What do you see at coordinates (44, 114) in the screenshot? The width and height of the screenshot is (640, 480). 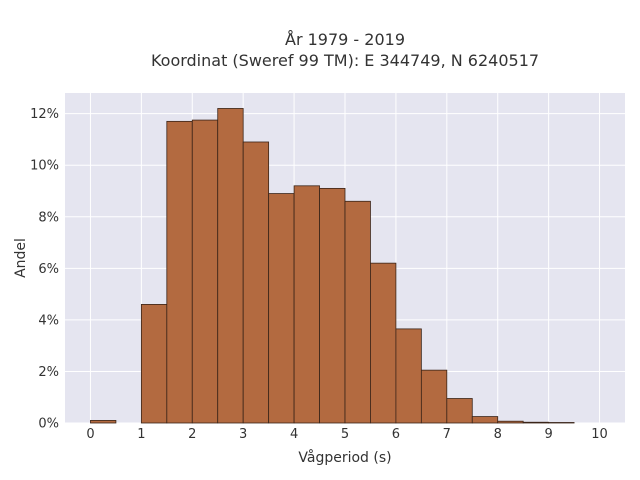 I see `y-tick-label: 12%` at bounding box center [44, 114].